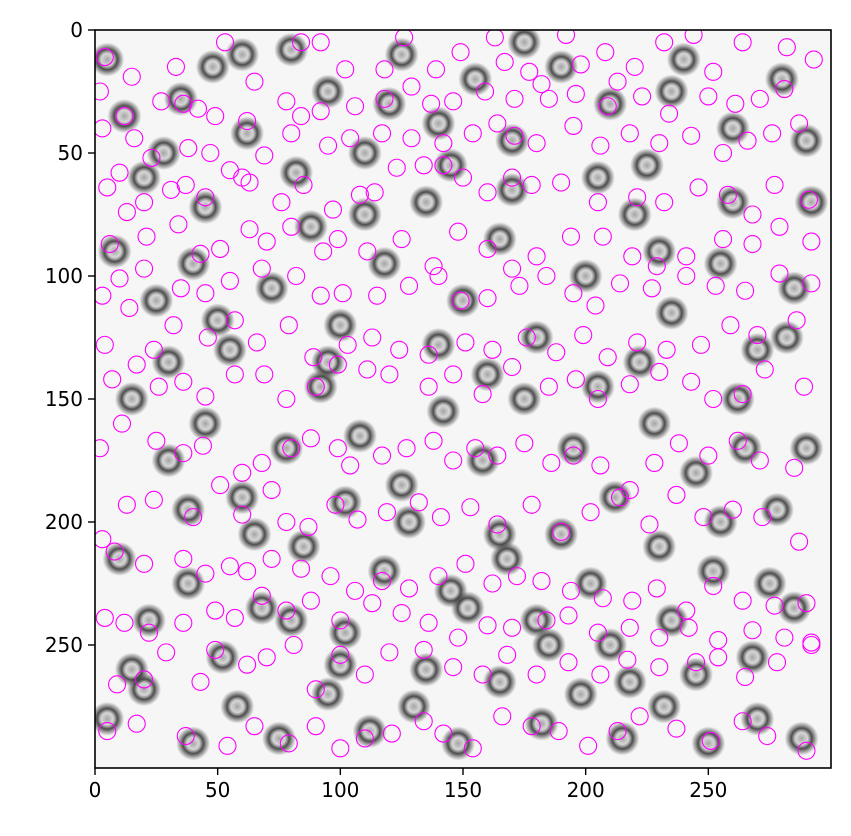 Image resolution: width=851 pixels, height=836 pixels. I want to click on x-tick-label: 100, so click(340, 790).